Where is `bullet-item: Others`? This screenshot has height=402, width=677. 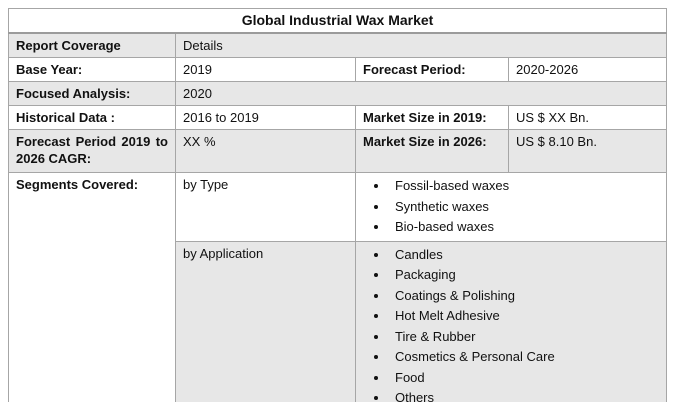 bullet-item: Others is located at coordinates (524, 395).